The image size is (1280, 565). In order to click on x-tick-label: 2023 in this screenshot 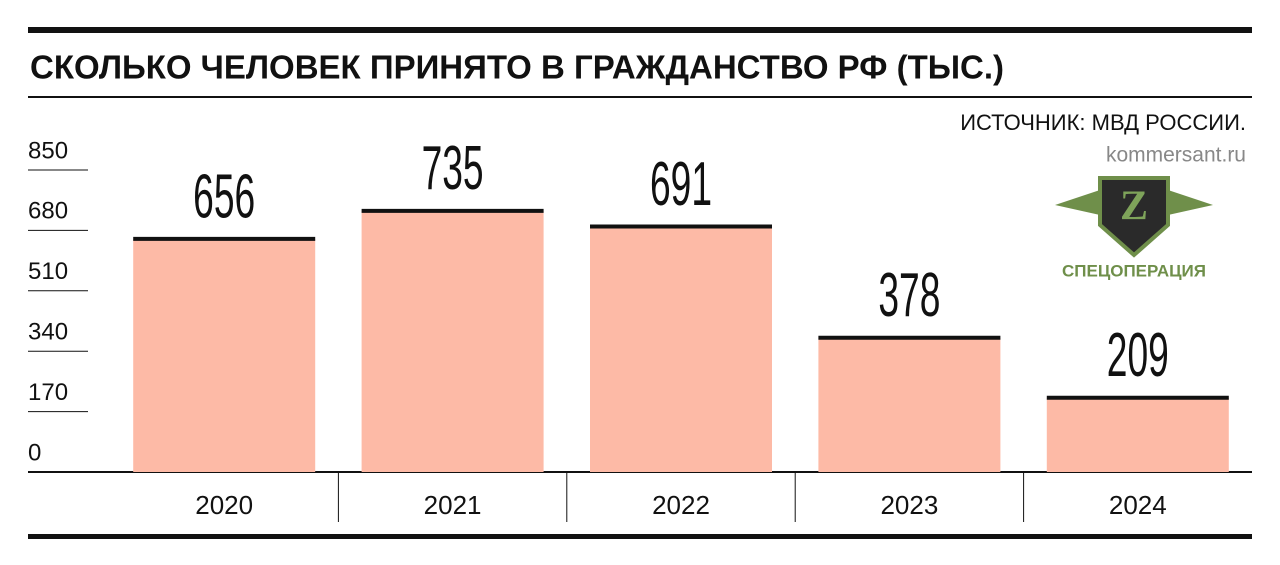, I will do `click(909, 505)`.